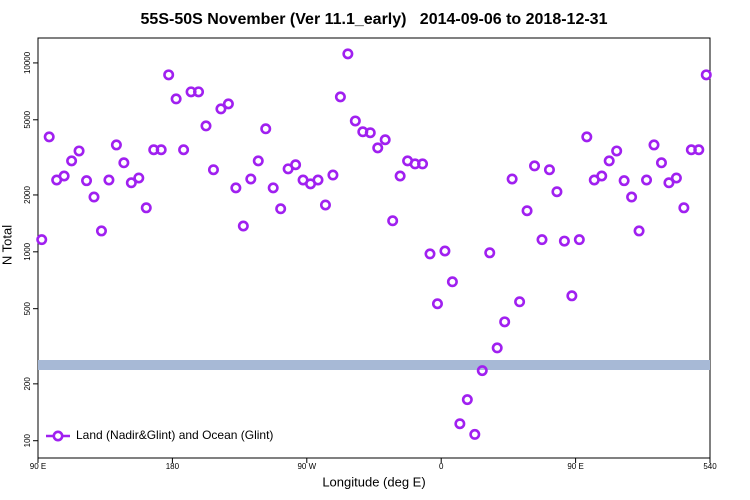  I want to click on x-tick-label: 0, so click(441, 466).